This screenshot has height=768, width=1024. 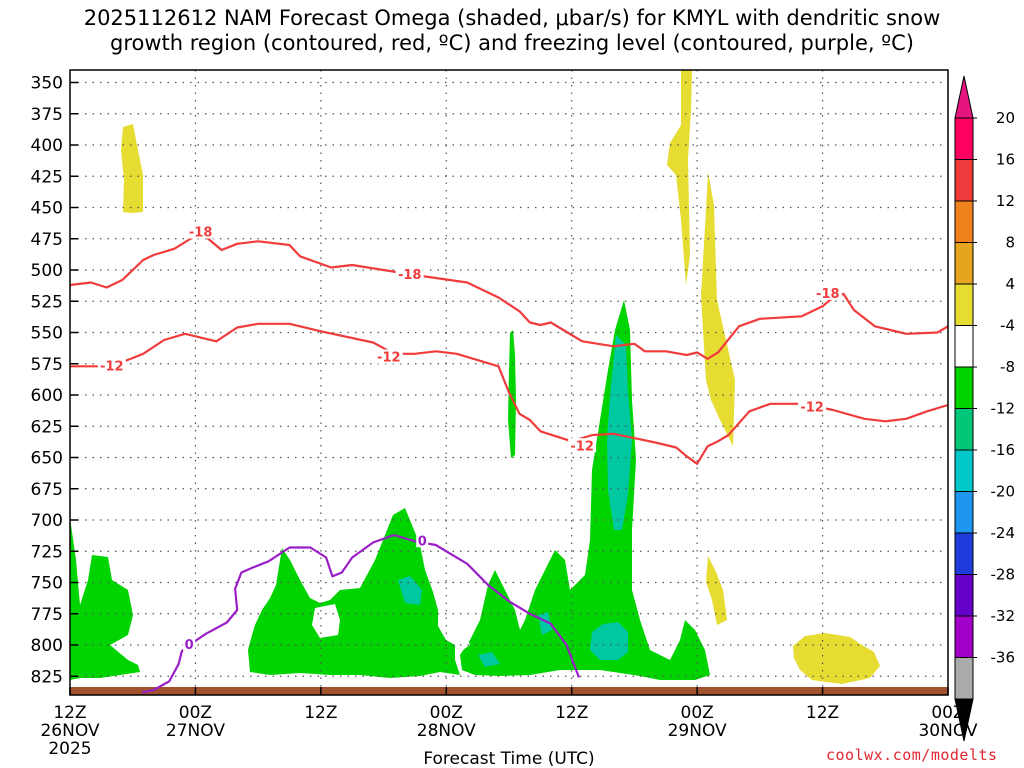 I want to click on contour-label: 0, so click(x=189, y=645).